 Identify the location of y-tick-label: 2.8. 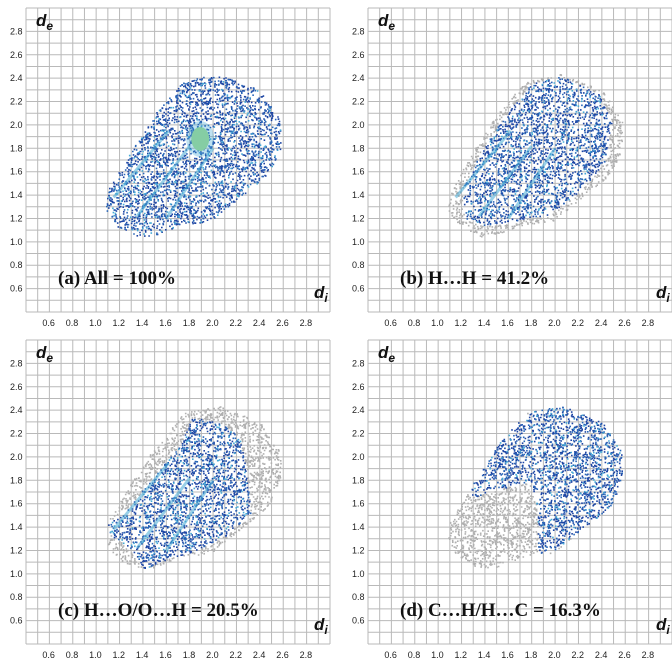
(16, 363).